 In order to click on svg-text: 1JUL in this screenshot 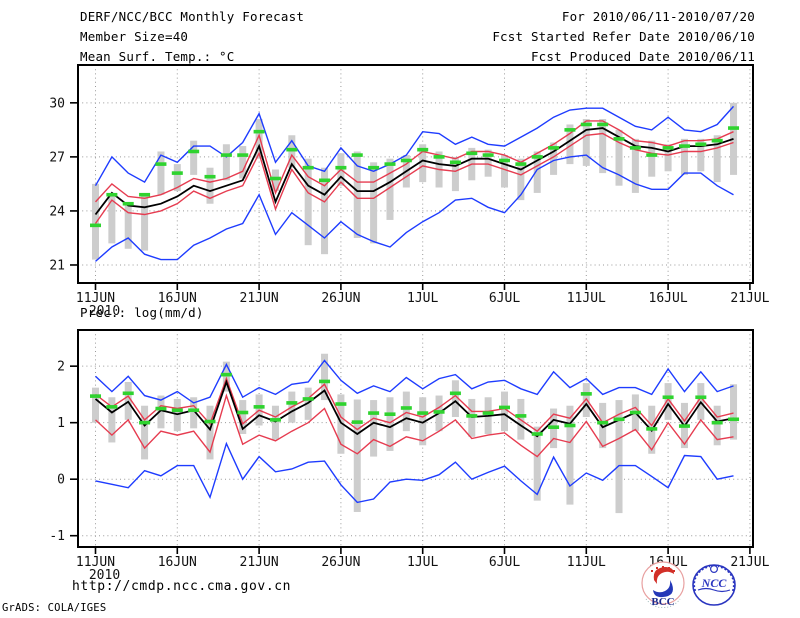, I will do `click(422, 298)`.